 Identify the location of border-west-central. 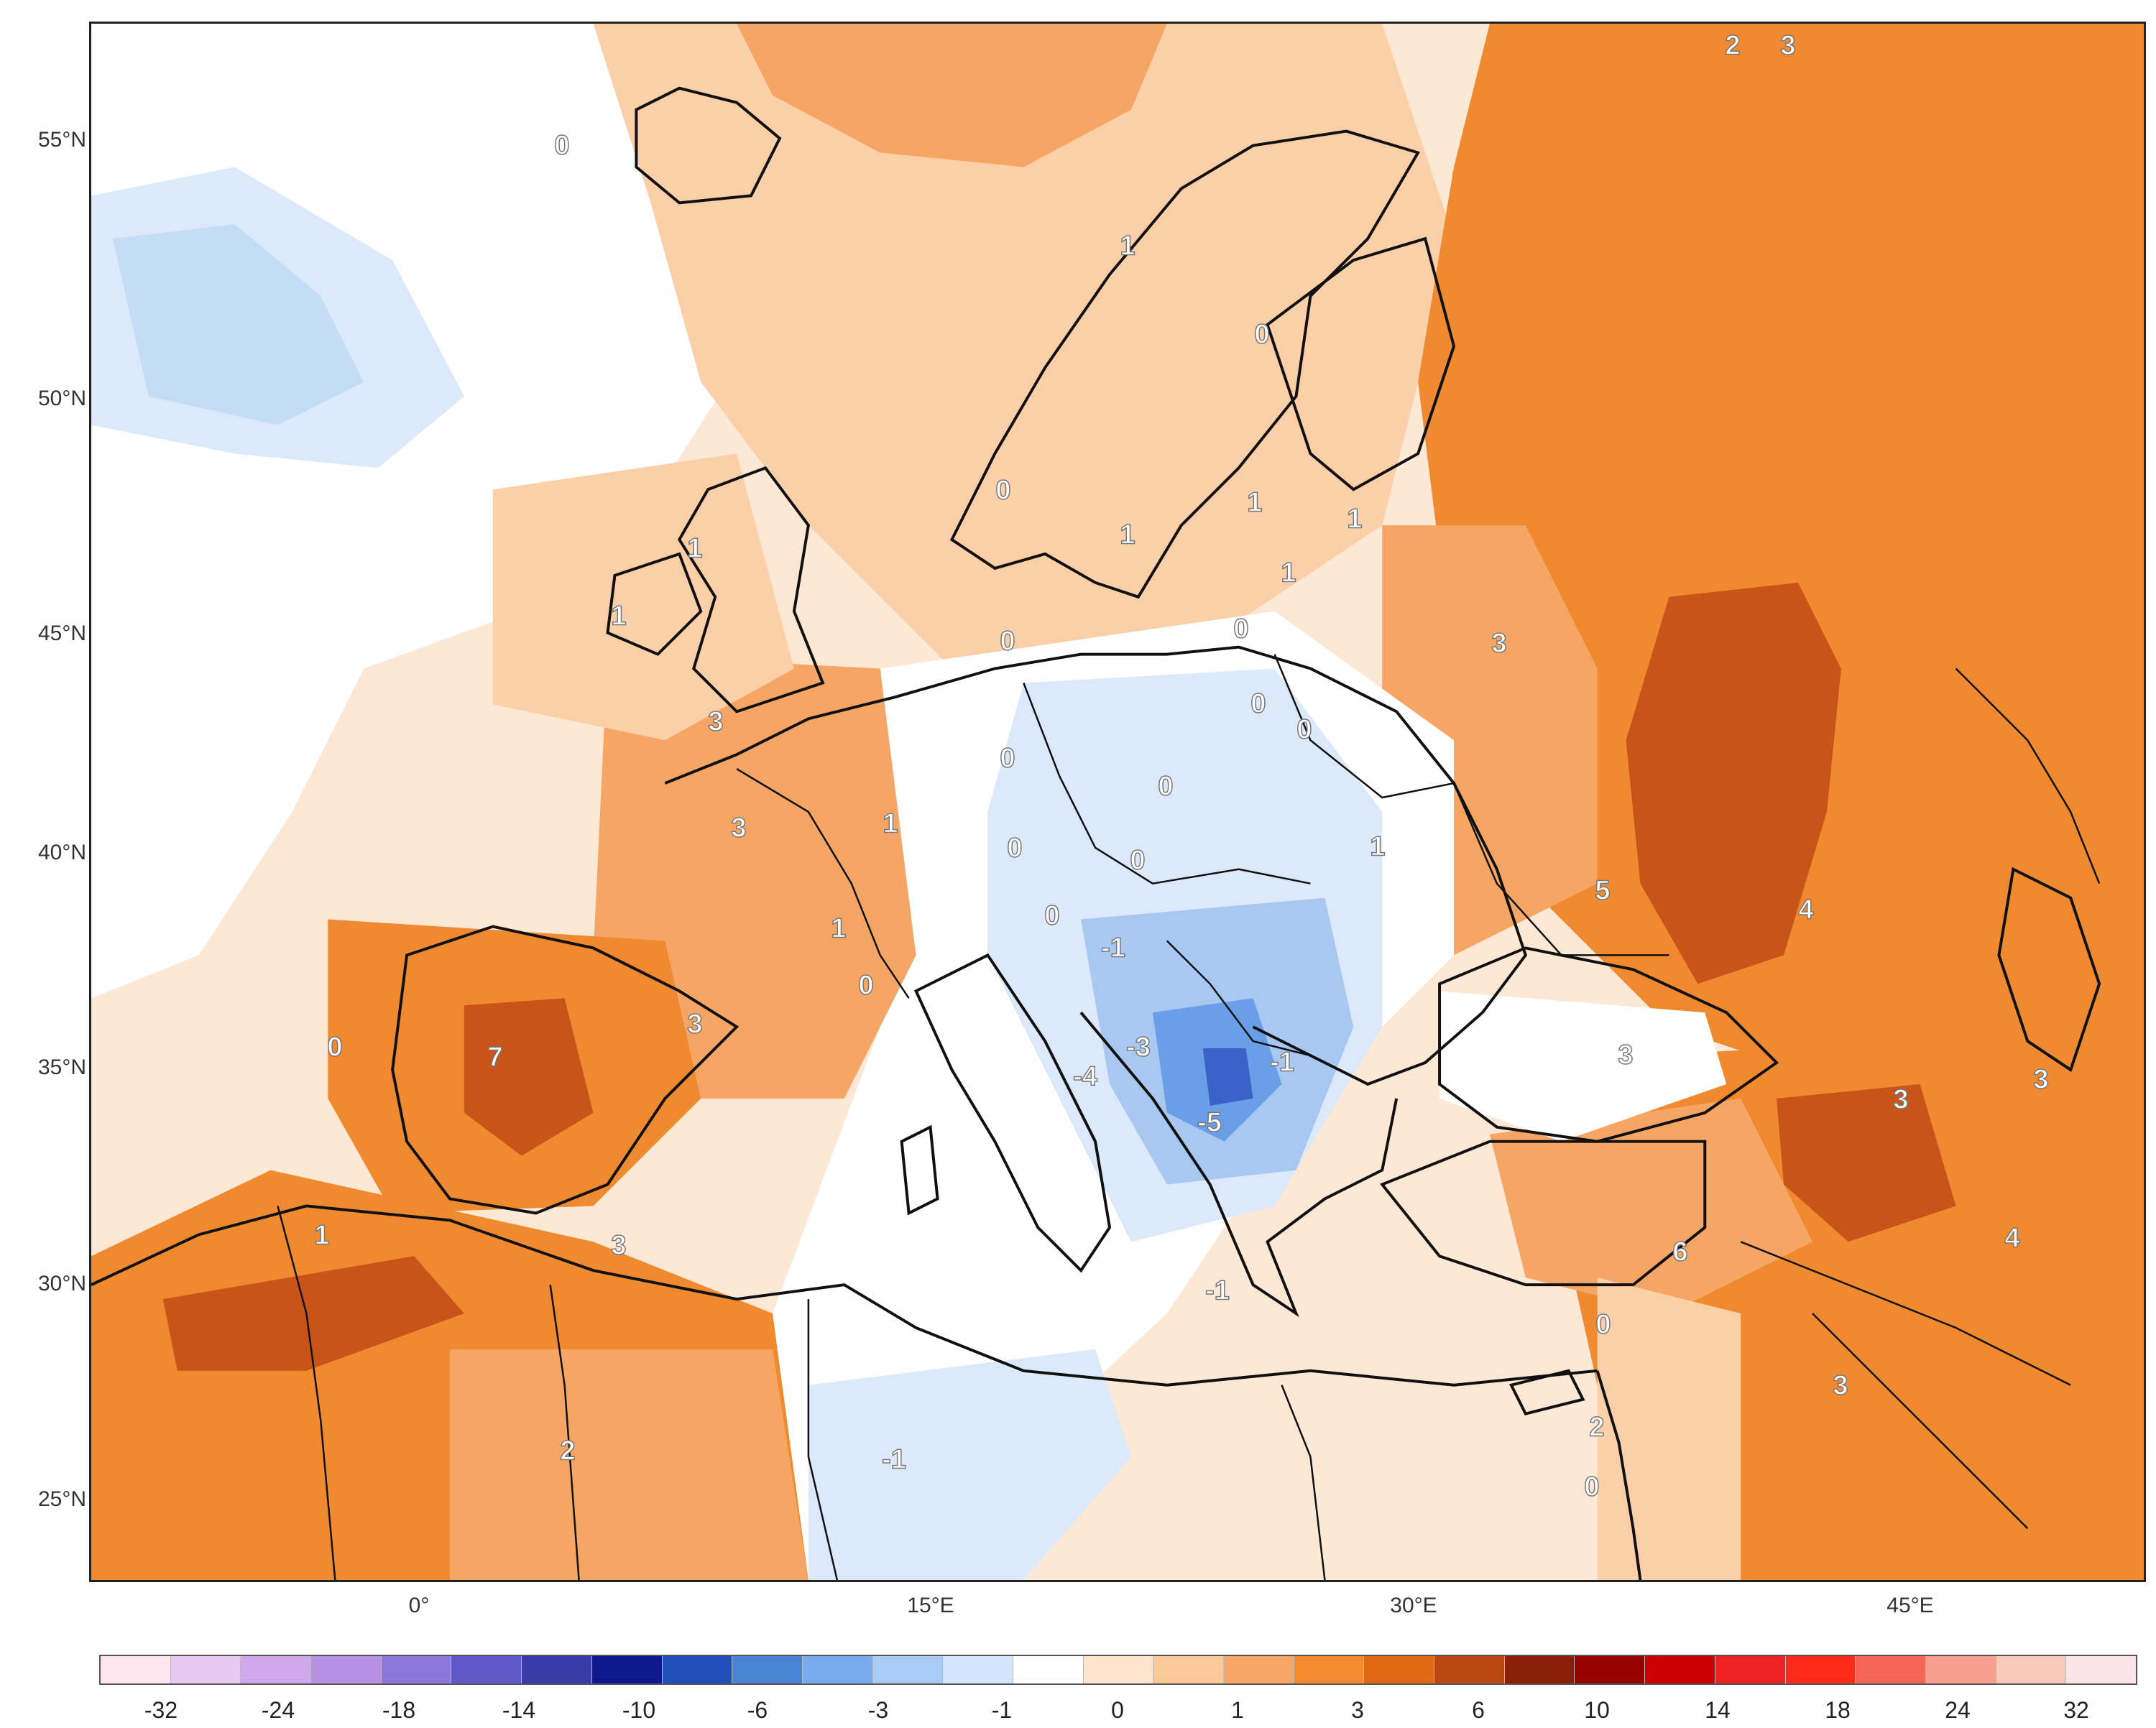
(823, 884).